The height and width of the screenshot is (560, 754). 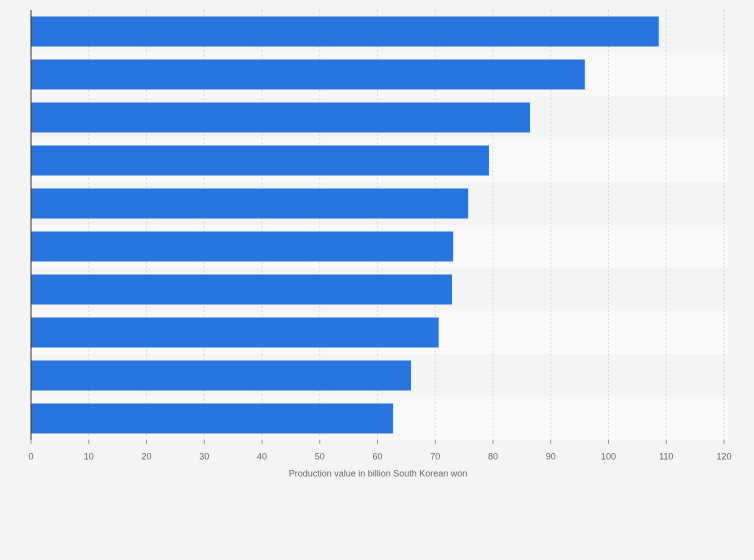 I want to click on x-tick-label: 110, so click(x=666, y=456).